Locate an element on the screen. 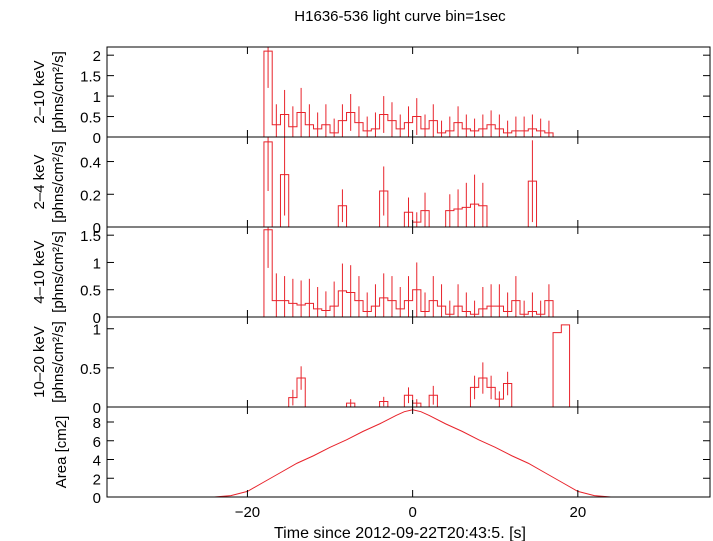  x-axis-label: Time since 2012-09-22T20:43:5. [s] is located at coordinates (400, 533).